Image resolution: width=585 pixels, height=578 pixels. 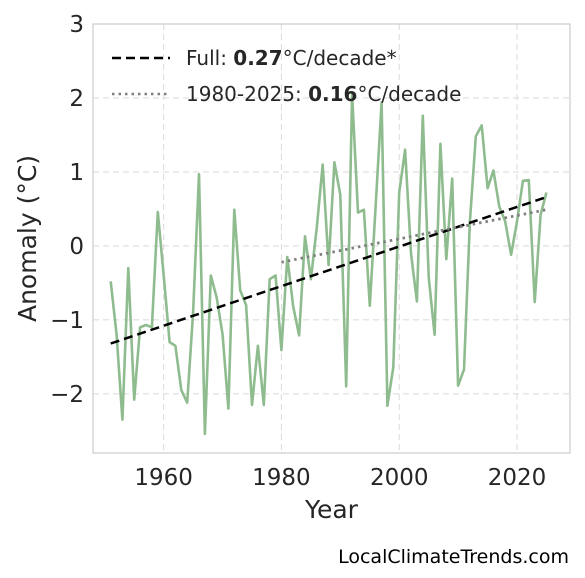 What do you see at coordinates (76, 99) in the screenshot?
I see `y-tick-label: 2` at bounding box center [76, 99].